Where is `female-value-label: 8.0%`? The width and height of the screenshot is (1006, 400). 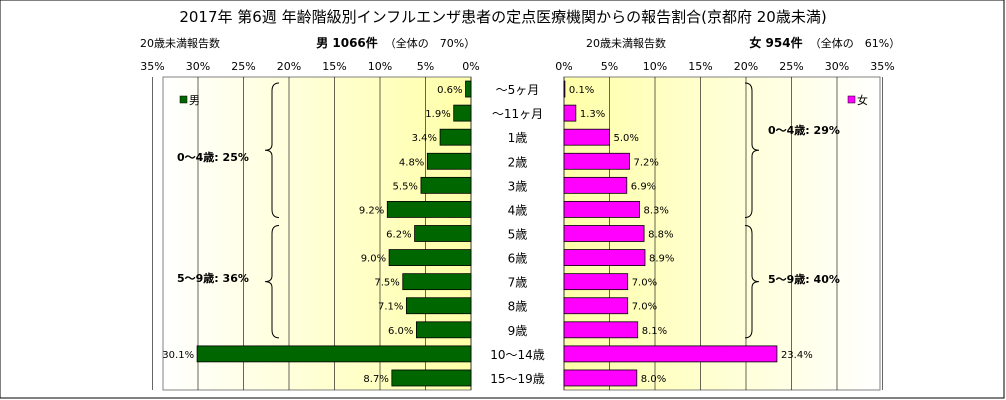 female-value-label: 8.0% is located at coordinates (653, 379).